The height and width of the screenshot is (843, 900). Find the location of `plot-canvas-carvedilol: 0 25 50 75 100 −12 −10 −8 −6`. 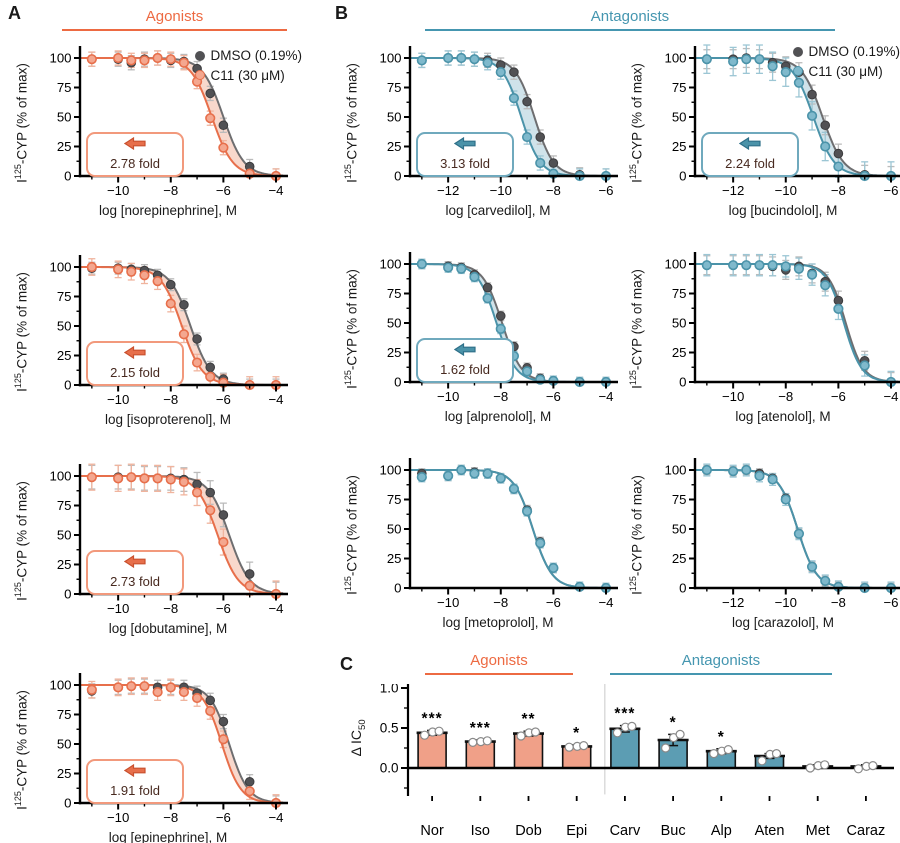

plot-canvas-carvedilol: 0 25 50 75 100 −12 −10 −8 −6 is located at coordinates (498, 121).